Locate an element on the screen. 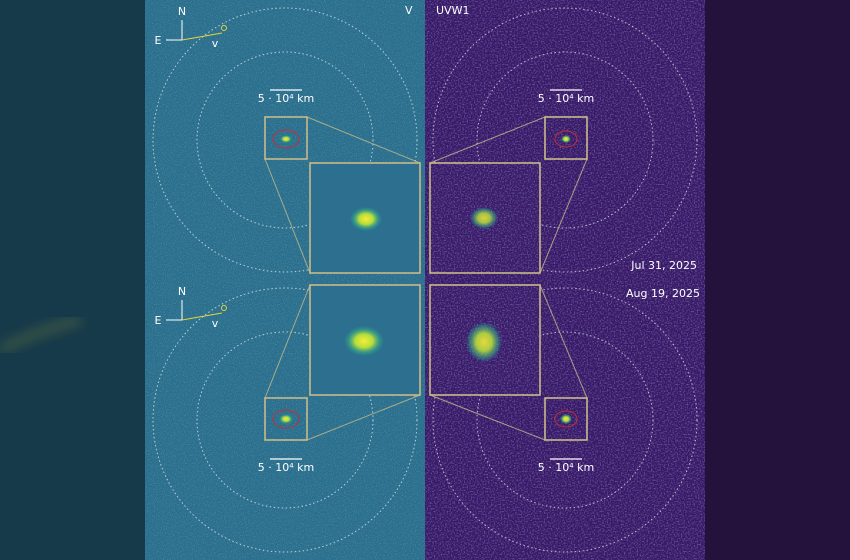  zoom-boxes is located at coordinates (425, 279).